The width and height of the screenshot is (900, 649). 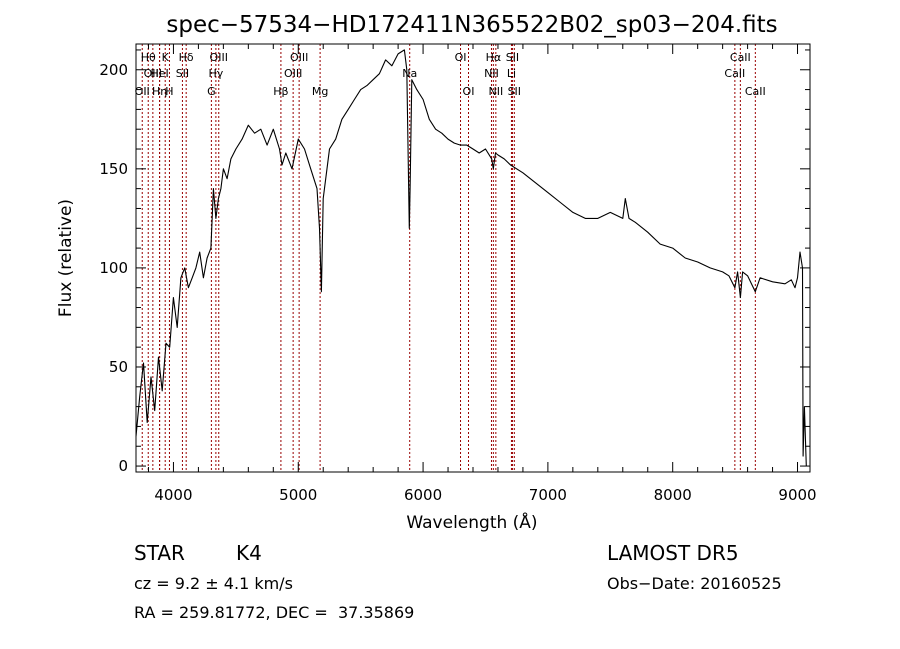 What do you see at coordinates (512, 57) in the screenshot?
I see `line-label-23: SII` at bounding box center [512, 57].